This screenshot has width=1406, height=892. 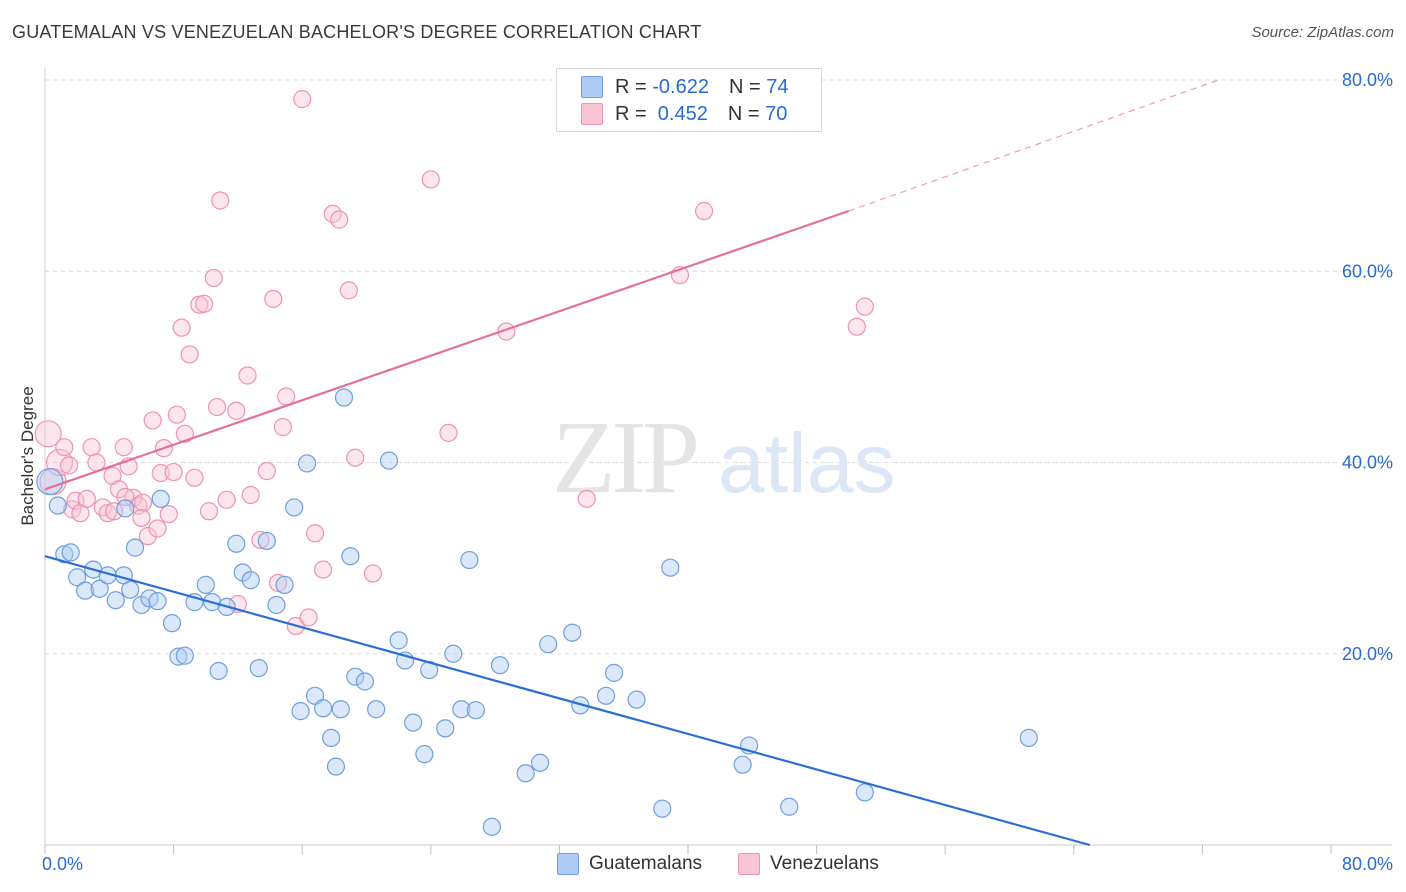 I want to click on source-label: Source: ZipAtlas.com, so click(x=1322, y=32).